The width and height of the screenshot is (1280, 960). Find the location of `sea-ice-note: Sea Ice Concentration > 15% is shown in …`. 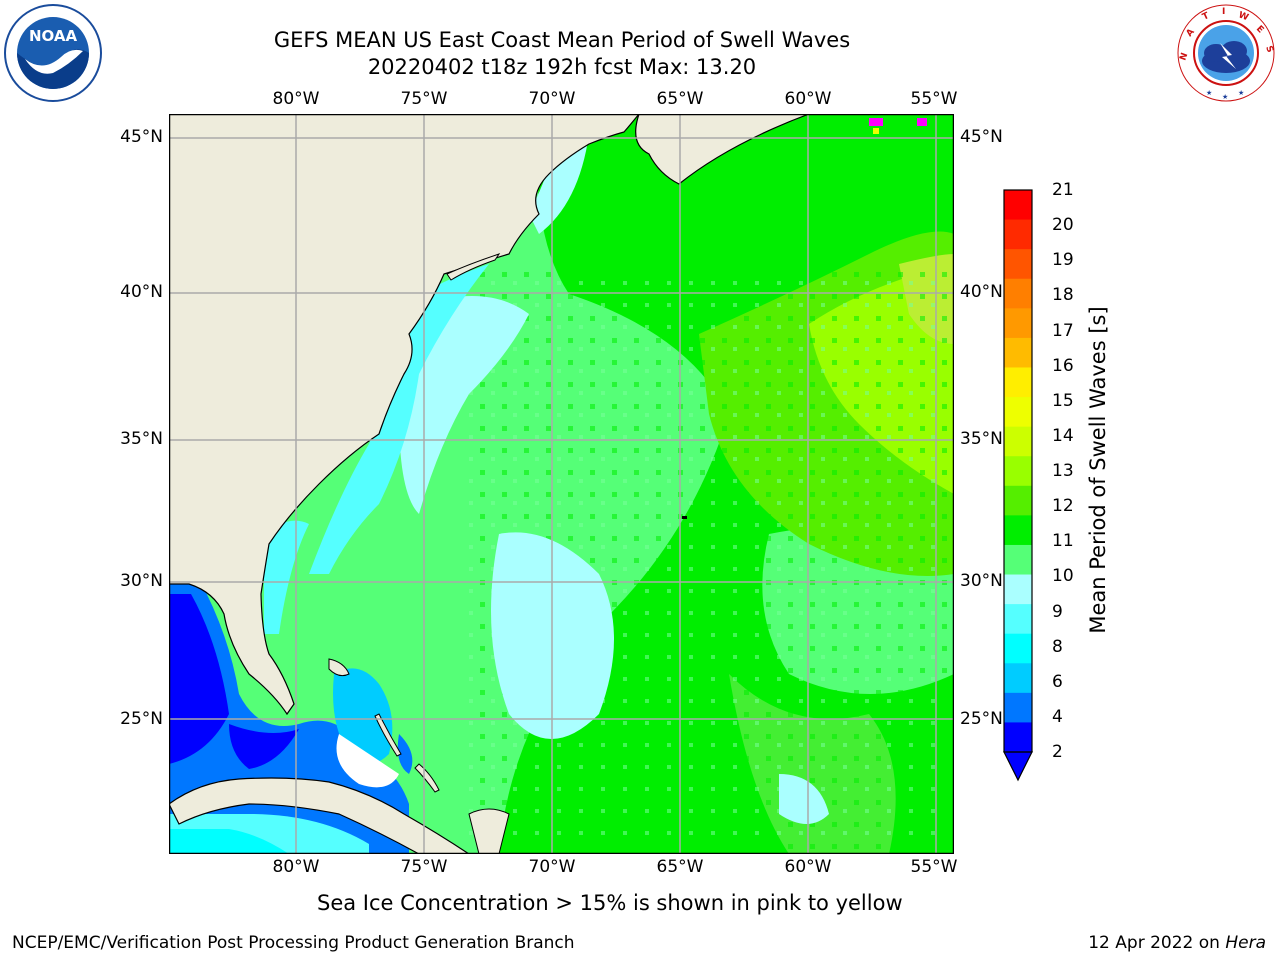

sea-ice-note: Sea Ice Concentration > 15% is shown in … is located at coordinates (610, 903).